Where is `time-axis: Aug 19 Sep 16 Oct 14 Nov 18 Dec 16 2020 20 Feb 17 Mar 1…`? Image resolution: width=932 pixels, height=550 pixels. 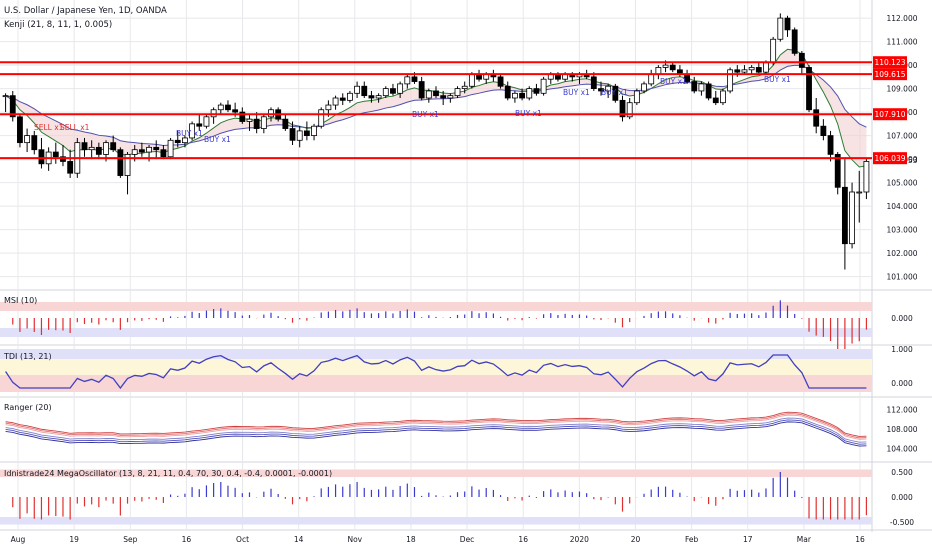 time-axis: Aug 19 Sep 16 Oct 14 Nov 18 Dec 16 2020 20 Feb 17 Mar 1… is located at coordinates (438, 539).